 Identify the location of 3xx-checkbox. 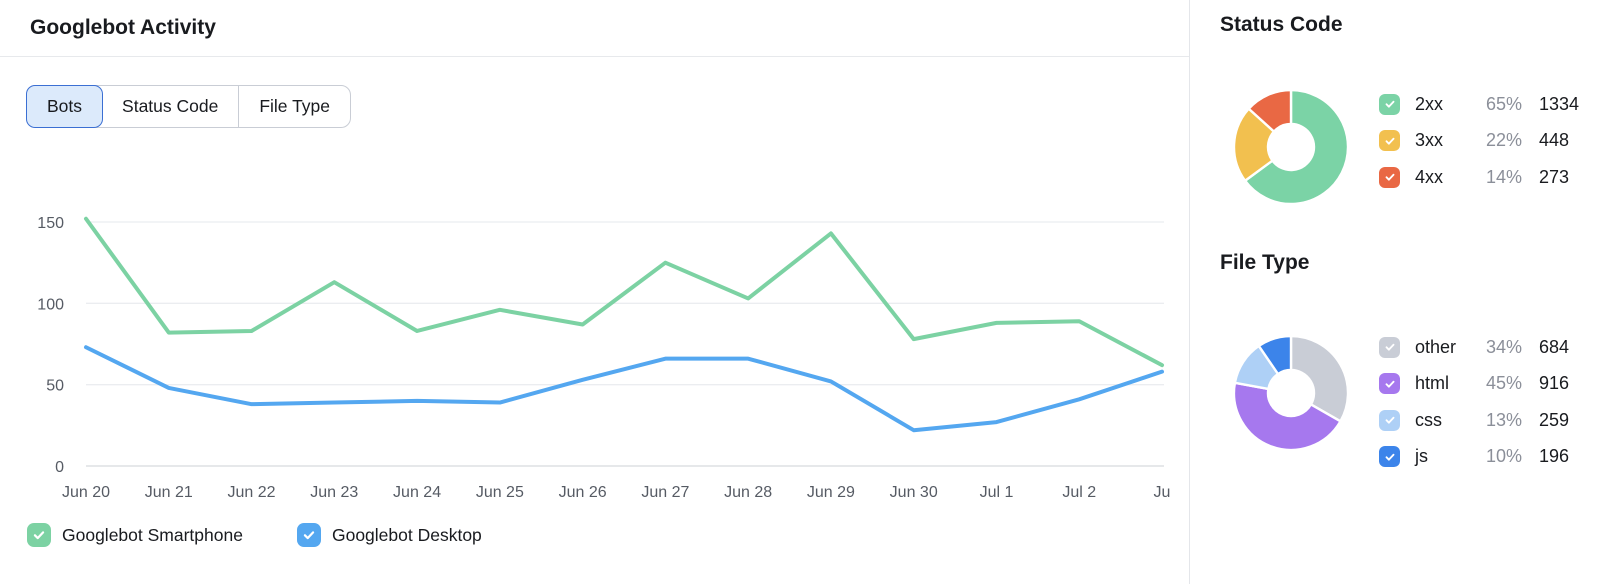
(1389, 141).